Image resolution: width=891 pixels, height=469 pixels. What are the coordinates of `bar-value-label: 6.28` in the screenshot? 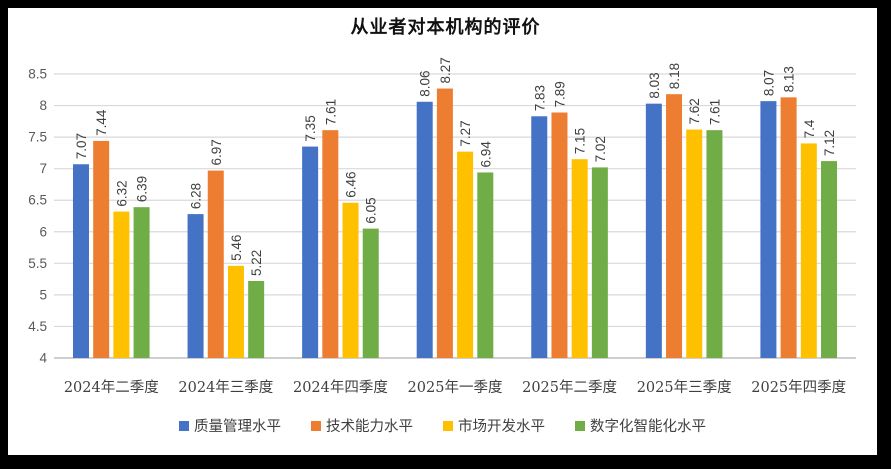 It's located at (196, 196).